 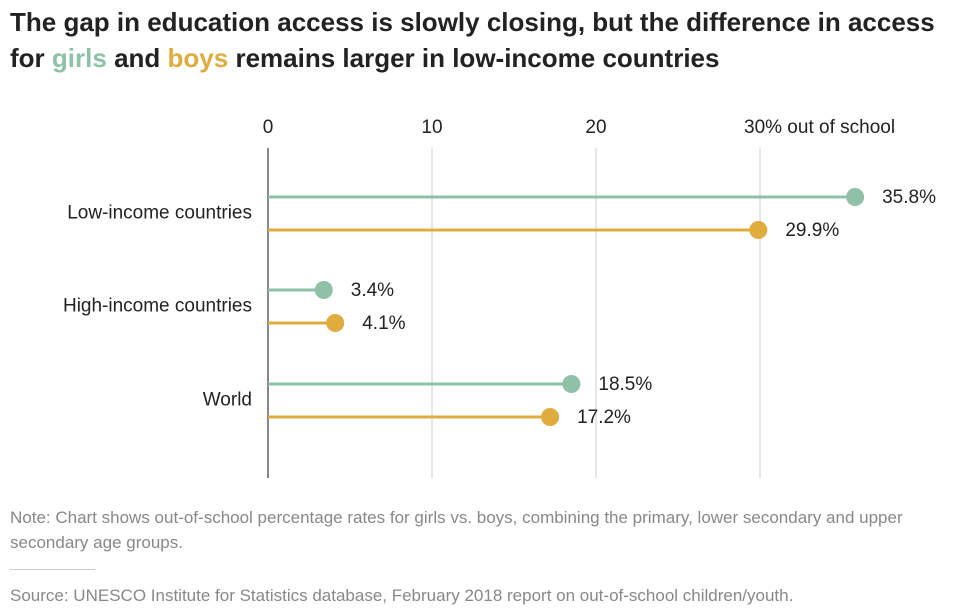 What do you see at coordinates (909, 197) in the screenshot?
I see `value-label: 35.8%` at bounding box center [909, 197].